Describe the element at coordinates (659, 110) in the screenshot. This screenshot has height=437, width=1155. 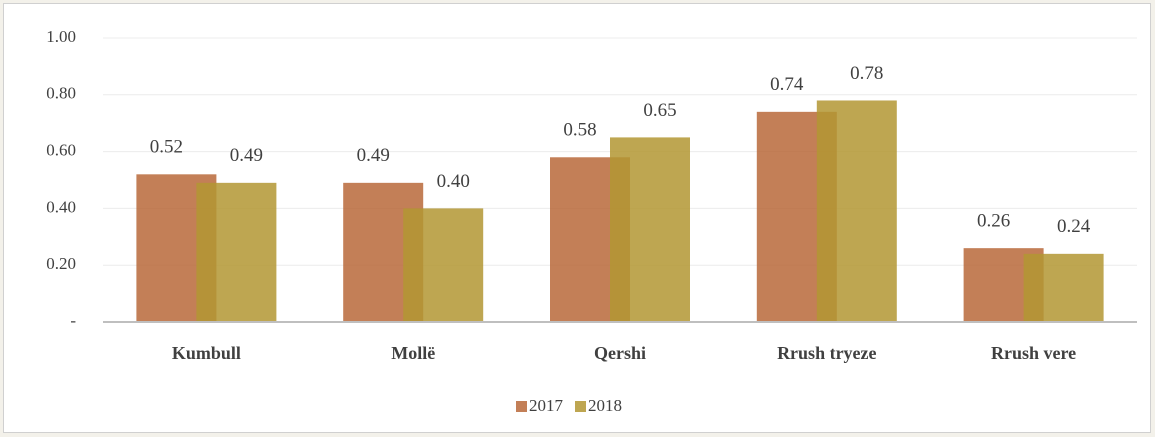
I see `value-label: 0.65` at that location.